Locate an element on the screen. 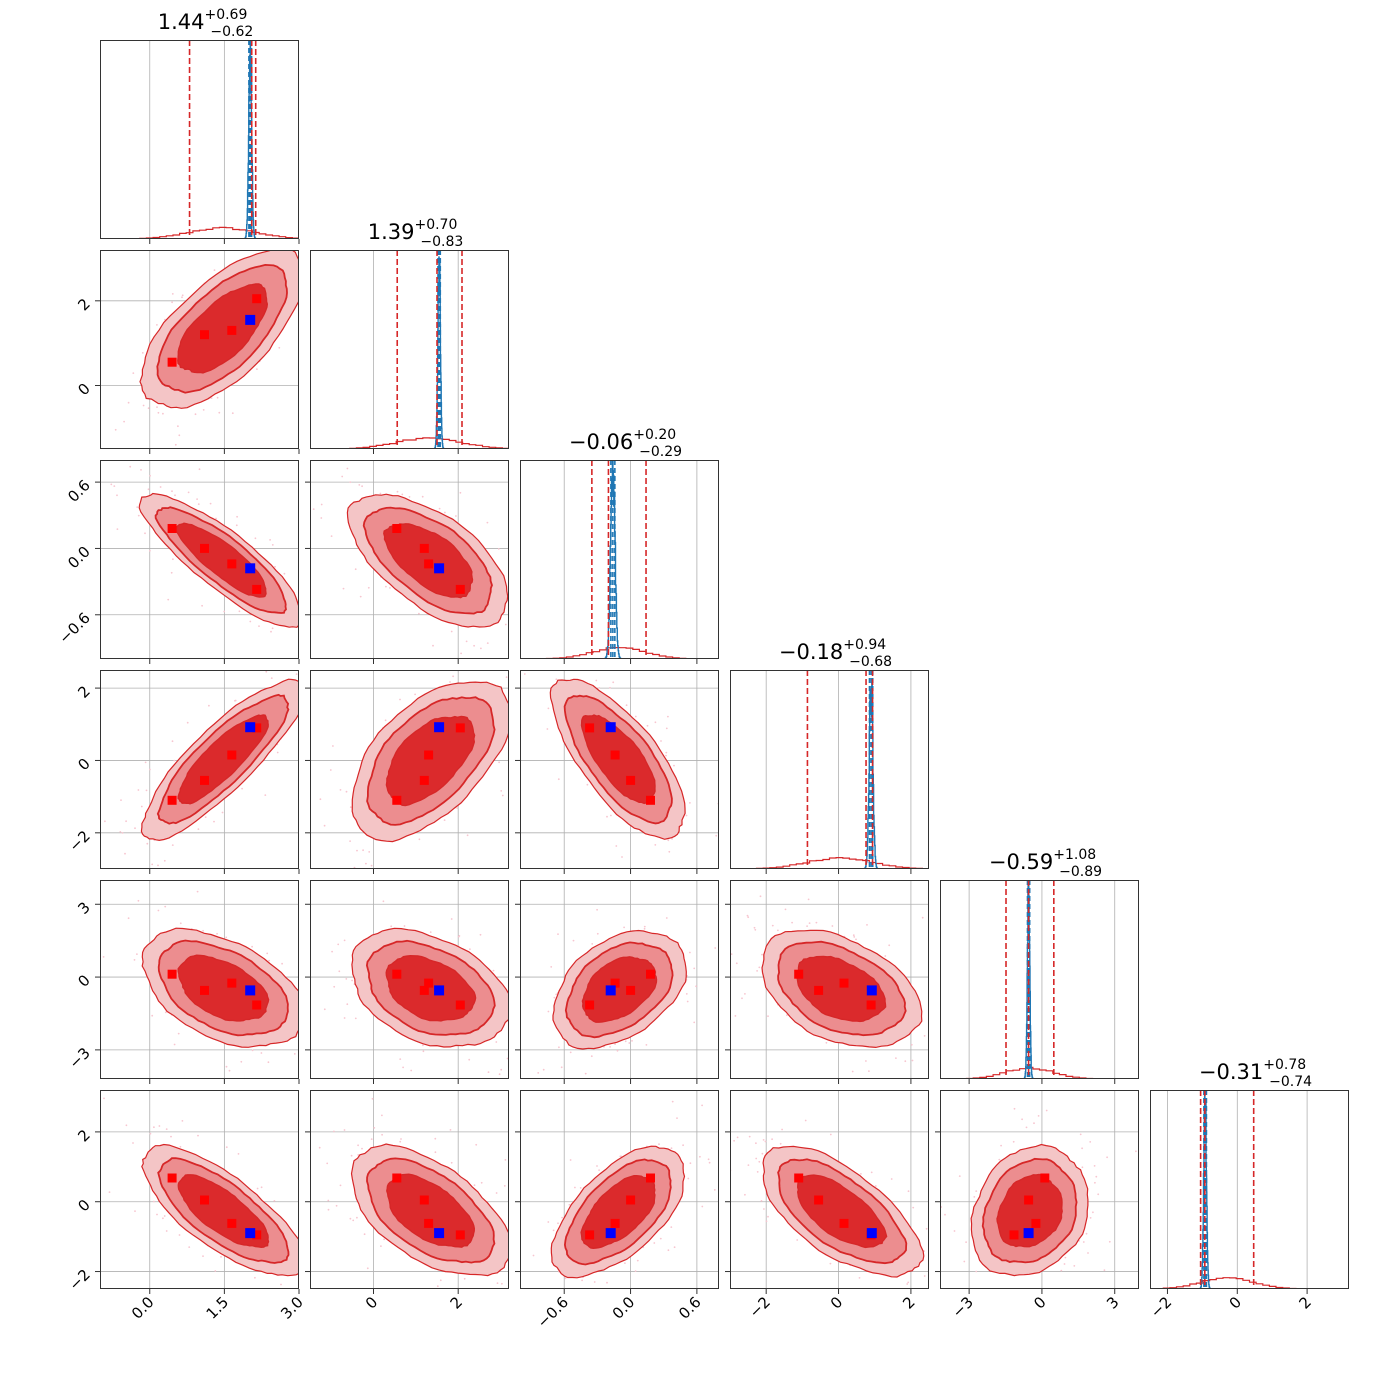 The height and width of the screenshot is (1390, 1390). posterior-histogram is located at coordinates (409, 443).